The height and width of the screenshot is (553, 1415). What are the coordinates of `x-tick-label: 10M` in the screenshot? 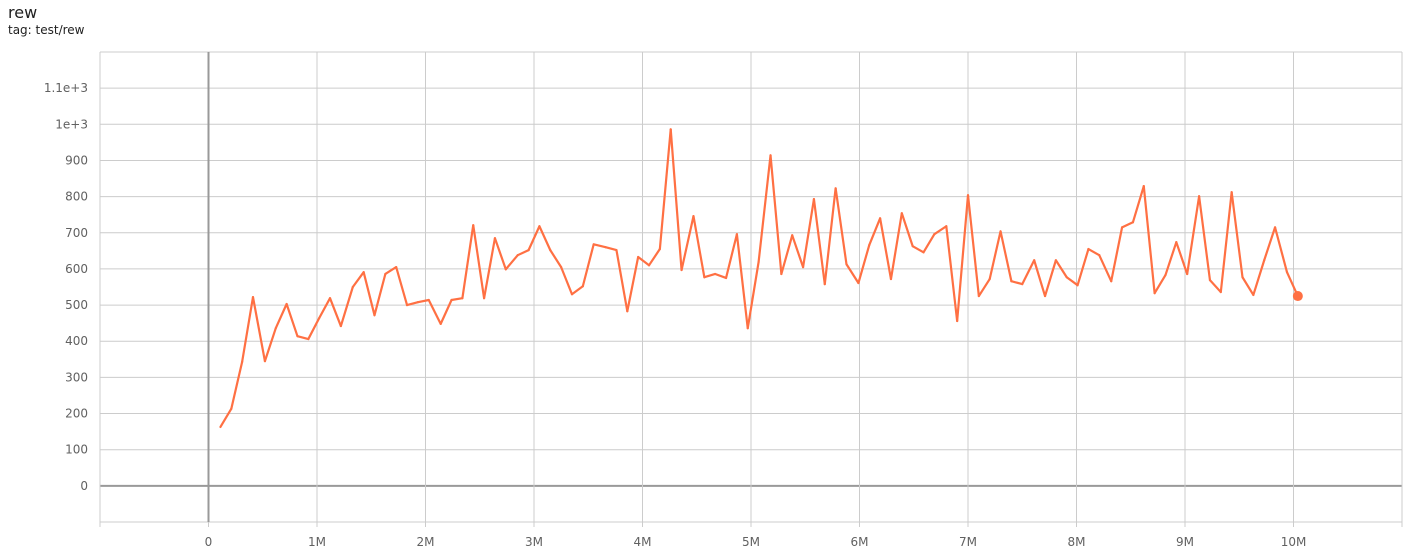 It's located at (1294, 542).